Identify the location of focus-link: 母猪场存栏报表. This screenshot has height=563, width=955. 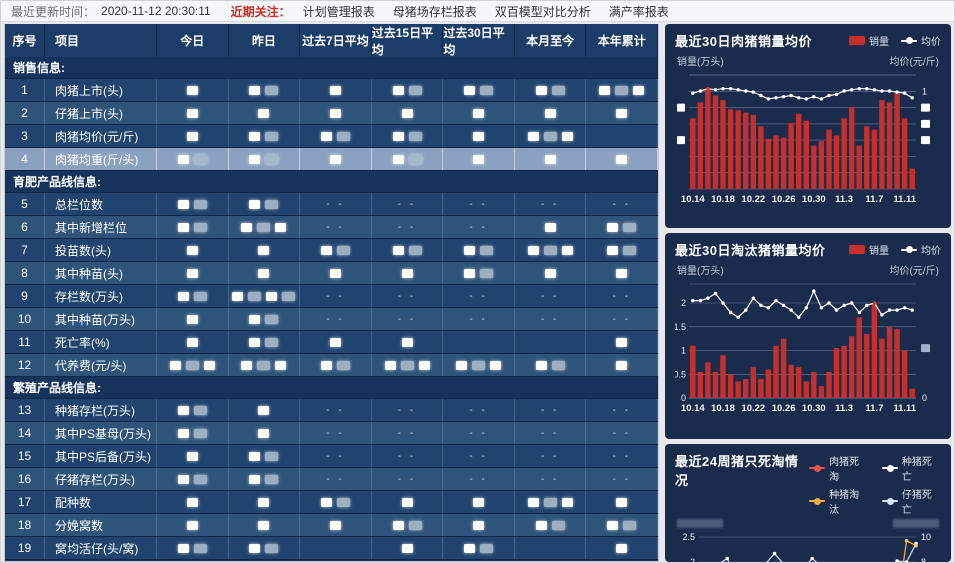
(434, 11).